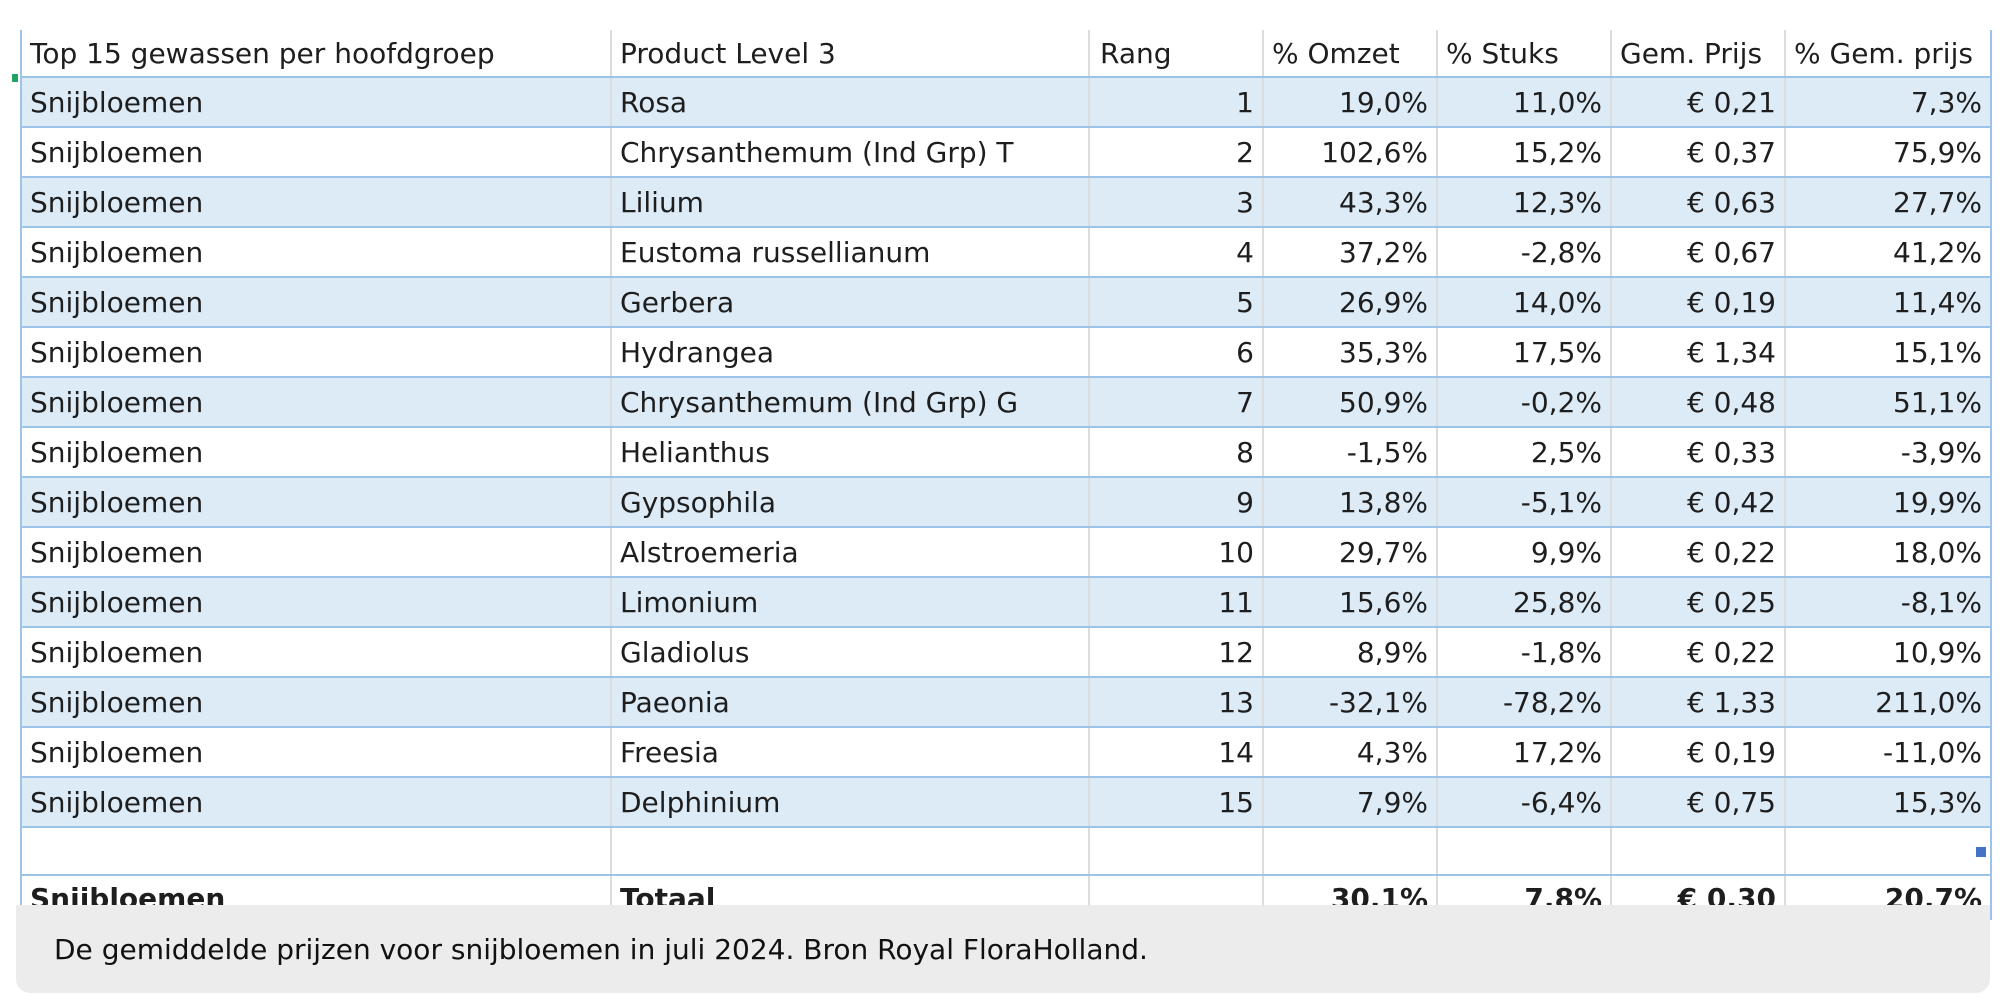 The image size is (2005, 1001). I want to click on avg-price-cell: € 0,19, so click(1698, 752).